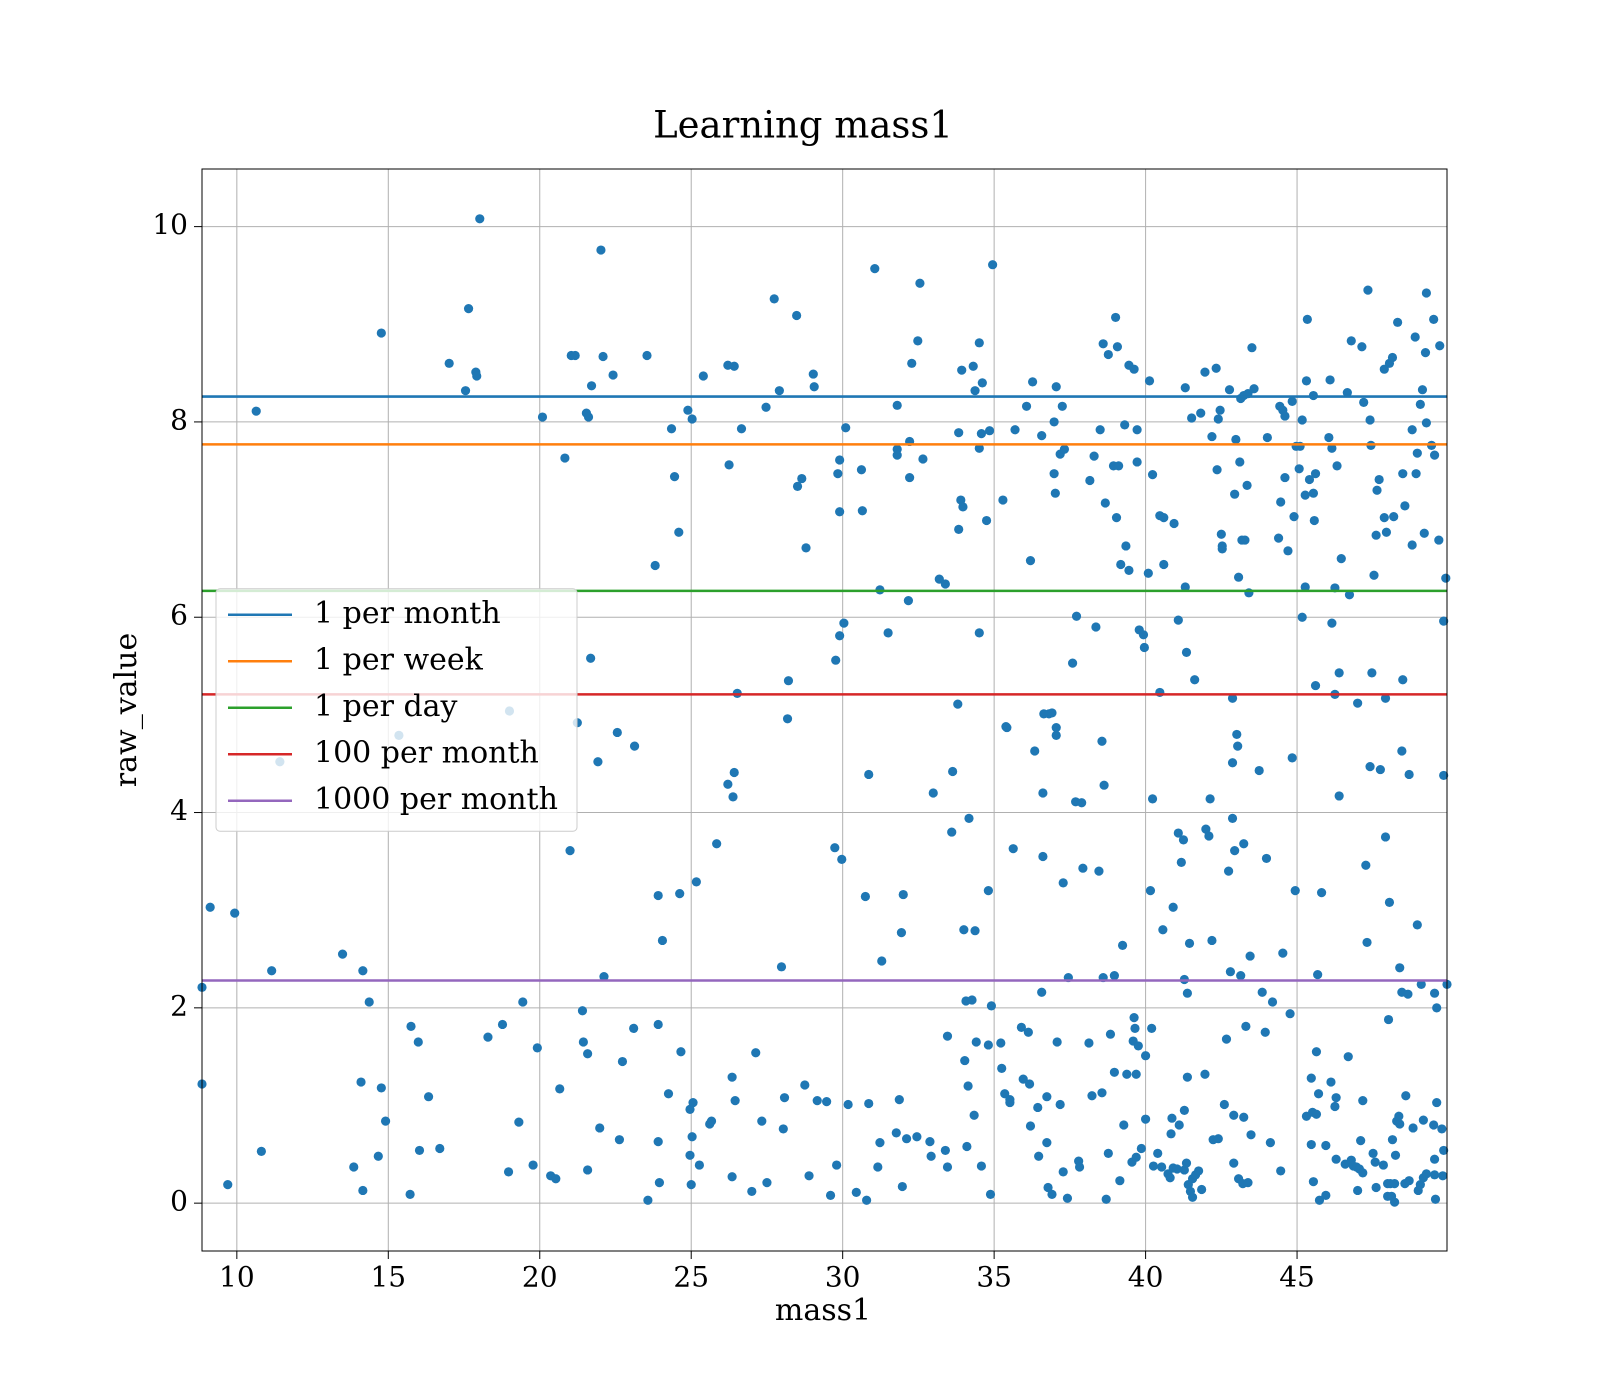 This screenshot has width=1600, height=1400. I want to click on x-tick-label: 45, so click(1297, 1277).